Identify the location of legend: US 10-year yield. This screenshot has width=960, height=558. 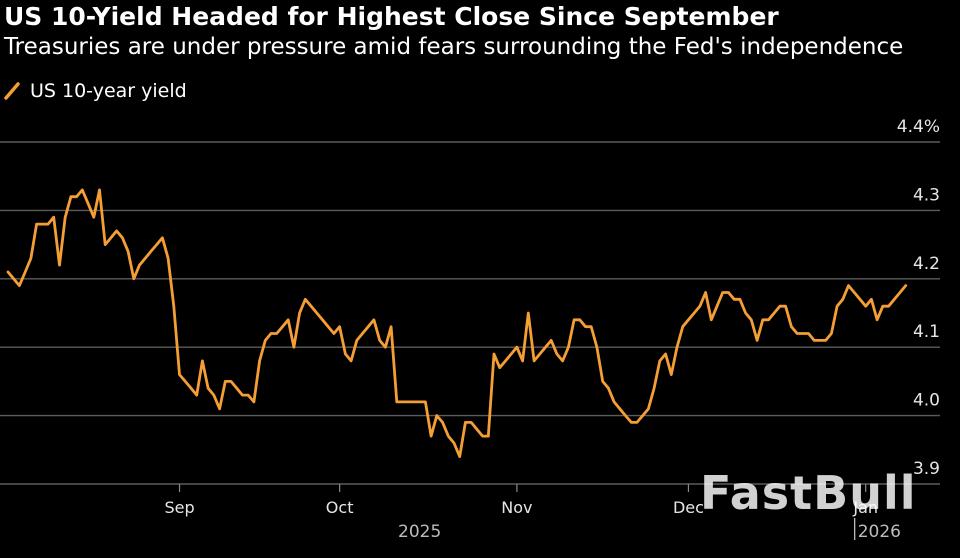
(95, 91).